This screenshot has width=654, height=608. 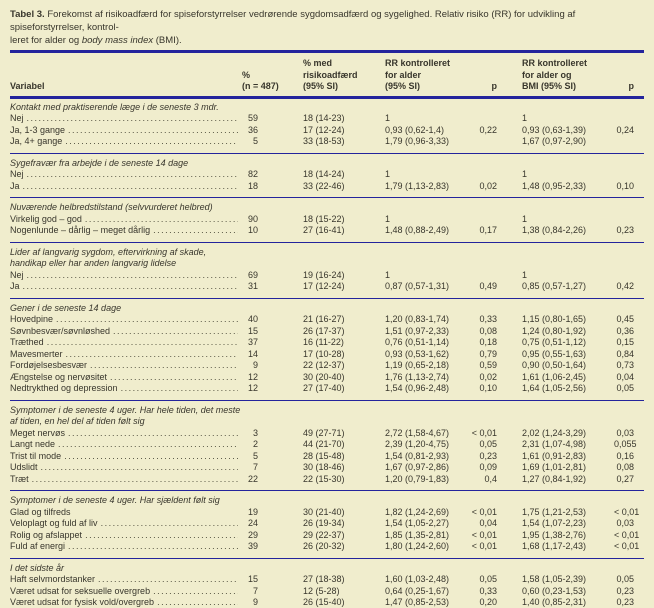 What do you see at coordinates (330, 74) in the screenshot?
I see `header-risk: % med risikoadfærd (95% SI)` at bounding box center [330, 74].